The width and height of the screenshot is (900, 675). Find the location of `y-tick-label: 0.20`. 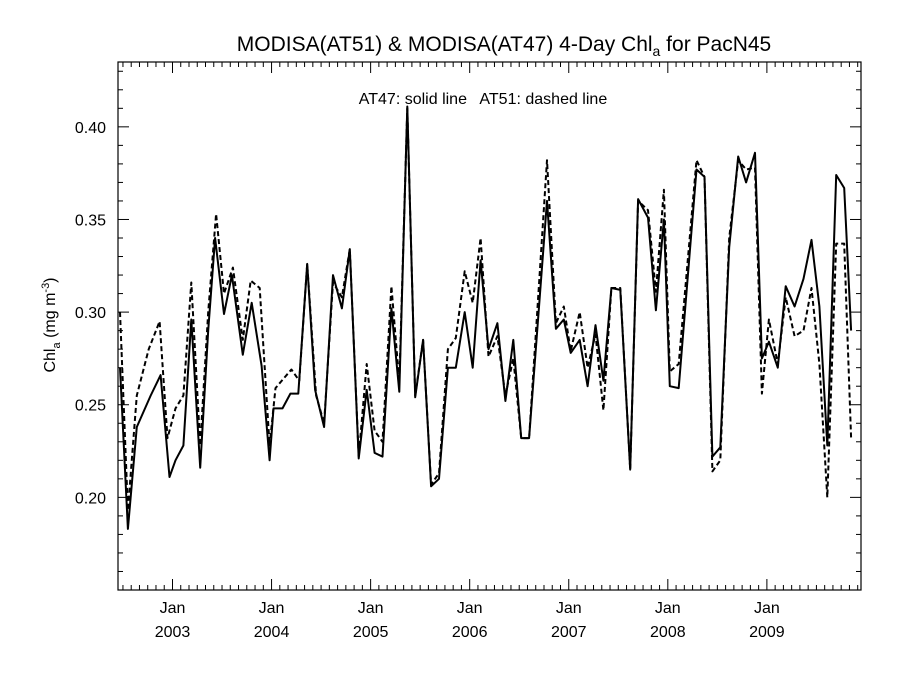

y-tick-label: 0.20 is located at coordinates (90, 498).